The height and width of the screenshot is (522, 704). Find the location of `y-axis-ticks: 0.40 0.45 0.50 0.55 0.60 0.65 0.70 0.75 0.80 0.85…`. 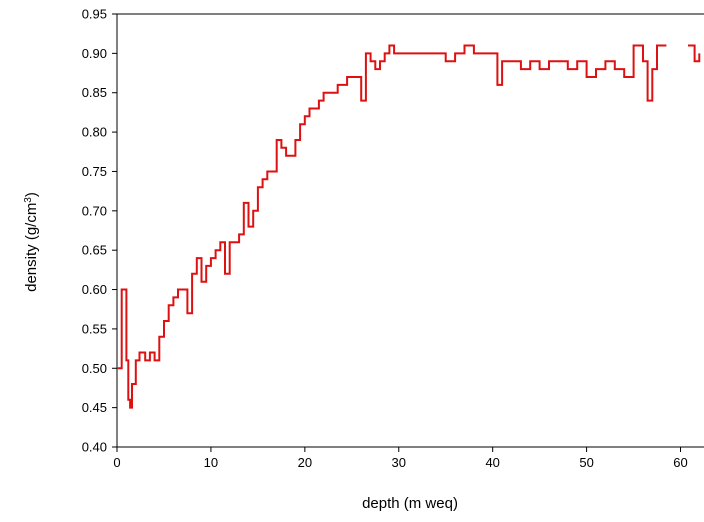

y-axis-ticks: 0.40 0.45 0.50 0.55 0.60 0.65 0.70 0.75 0.80 0.85… is located at coordinates (99, 231).